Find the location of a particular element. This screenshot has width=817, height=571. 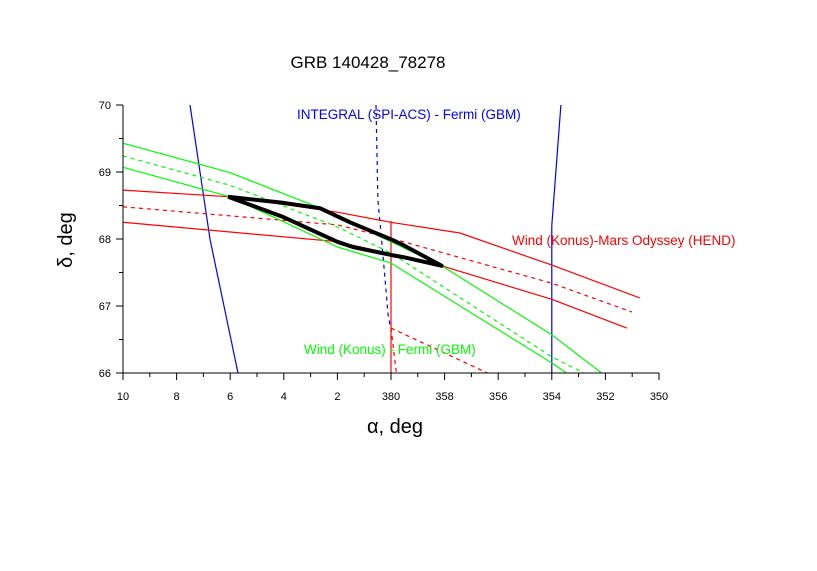

x-tick-label: 6 is located at coordinates (230, 397).